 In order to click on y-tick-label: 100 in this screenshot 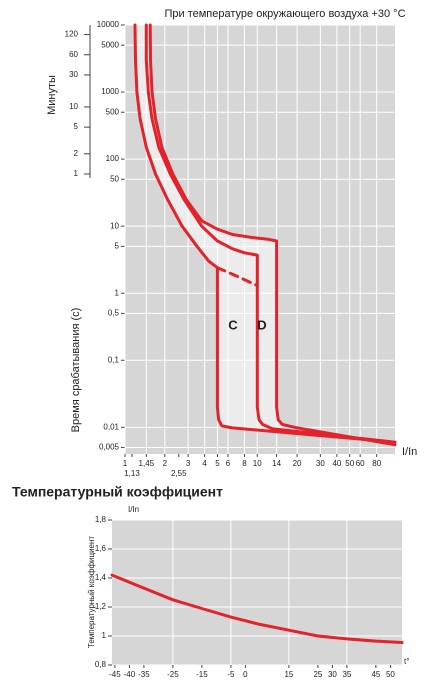, I will do `click(113, 158)`.